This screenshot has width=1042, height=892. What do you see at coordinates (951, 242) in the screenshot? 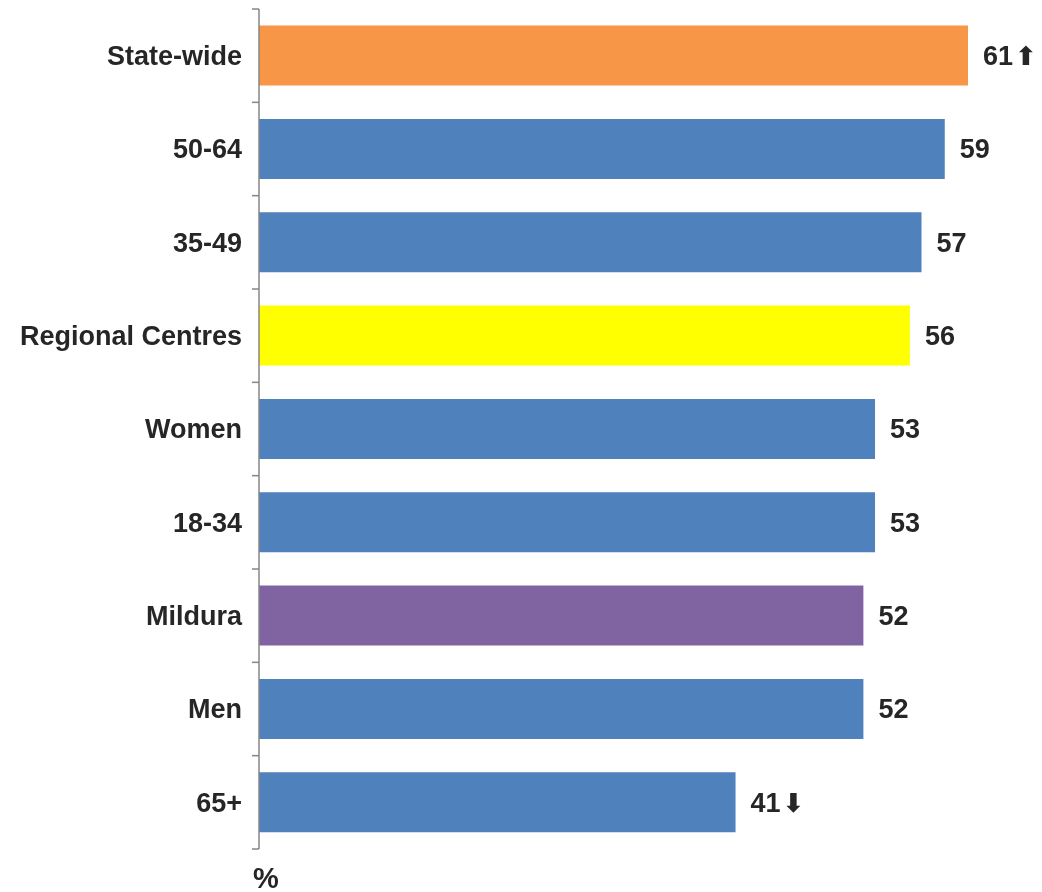
I see `data-label: 57` at bounding box center [951, 242].